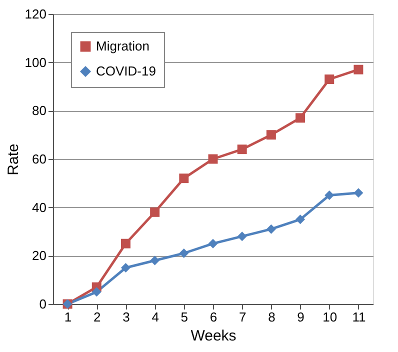 This screenshot has width=398, height=352. I want to click on y-tick-label: 20, so click(39, 256).